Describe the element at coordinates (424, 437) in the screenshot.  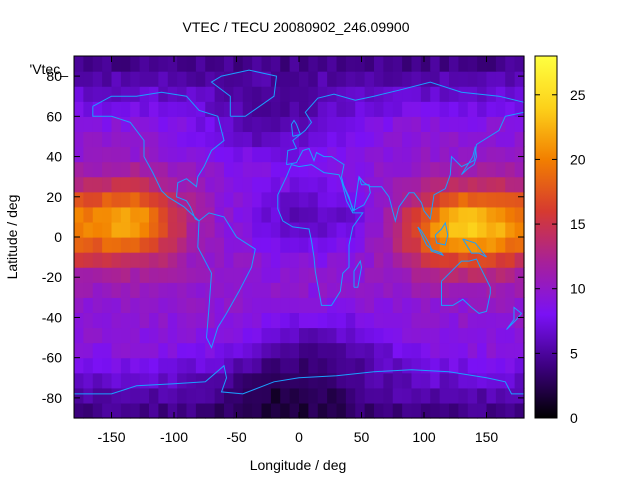
I see `x-tick-label: 100` at that location.